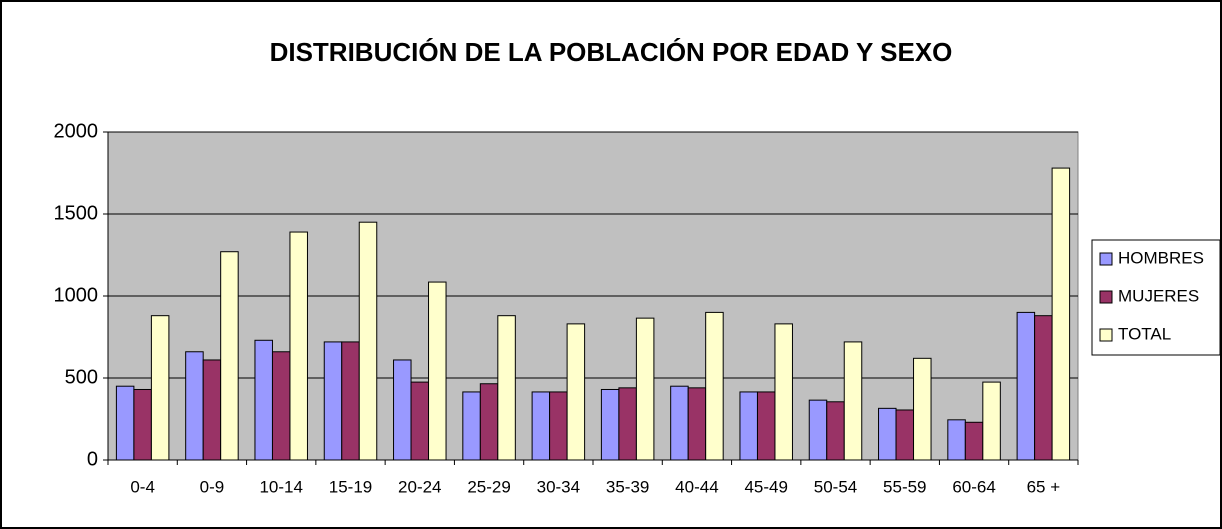  Describe the element at coordinates (904, 486) in the screenshot. I see `x-tick-label: 55-59` at that location.